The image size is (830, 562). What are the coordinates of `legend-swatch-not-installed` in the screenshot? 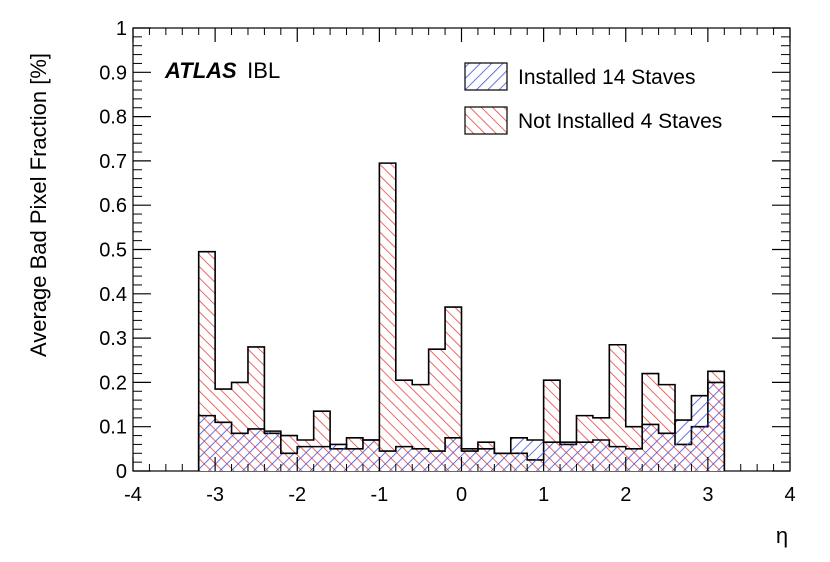 It's located at (486, 120).